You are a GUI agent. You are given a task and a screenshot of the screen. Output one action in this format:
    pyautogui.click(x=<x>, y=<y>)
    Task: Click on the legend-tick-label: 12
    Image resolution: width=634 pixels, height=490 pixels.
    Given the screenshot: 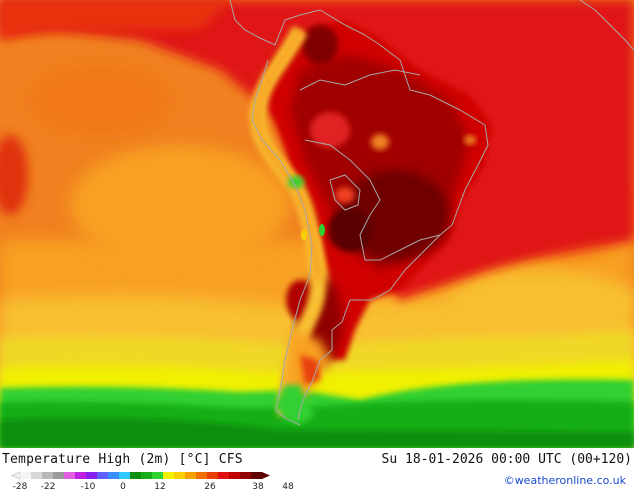 What is the action you would take?
    pyautogui.click(x=159, y=486)
    